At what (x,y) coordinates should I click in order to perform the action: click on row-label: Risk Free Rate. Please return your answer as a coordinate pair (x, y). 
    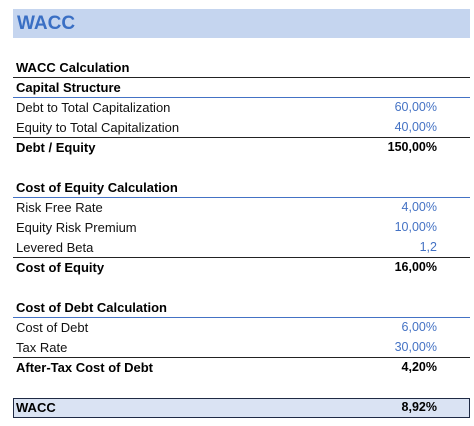
    Looking at the image, I should click on (59, 207).